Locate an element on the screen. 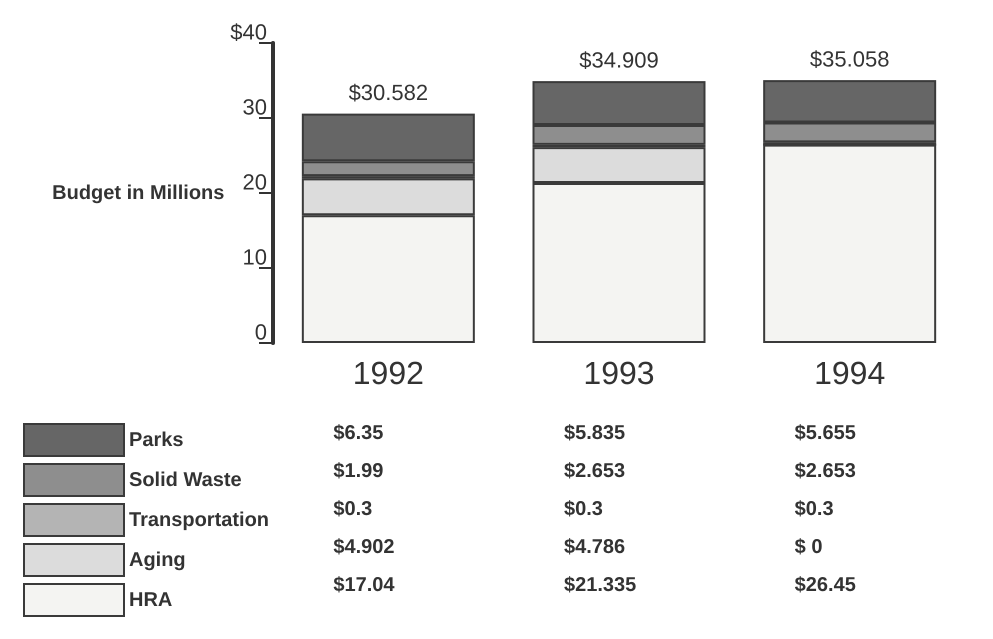  legend-label: Parks is located at coordinates (156, 440).